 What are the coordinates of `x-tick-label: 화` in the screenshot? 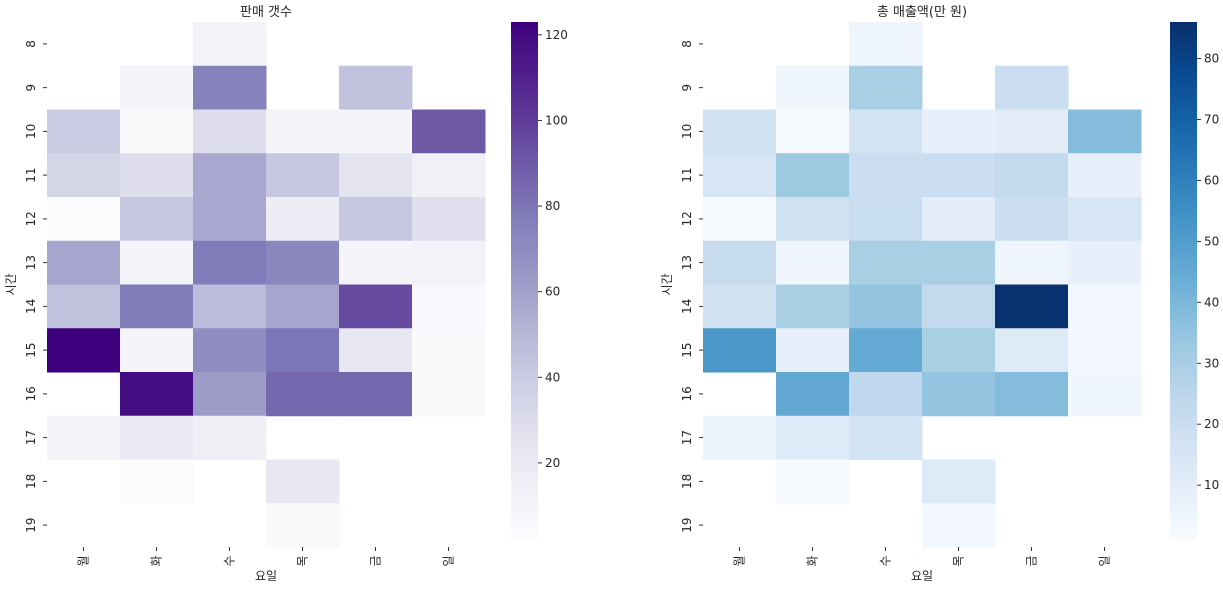 It's located at (813, 560).